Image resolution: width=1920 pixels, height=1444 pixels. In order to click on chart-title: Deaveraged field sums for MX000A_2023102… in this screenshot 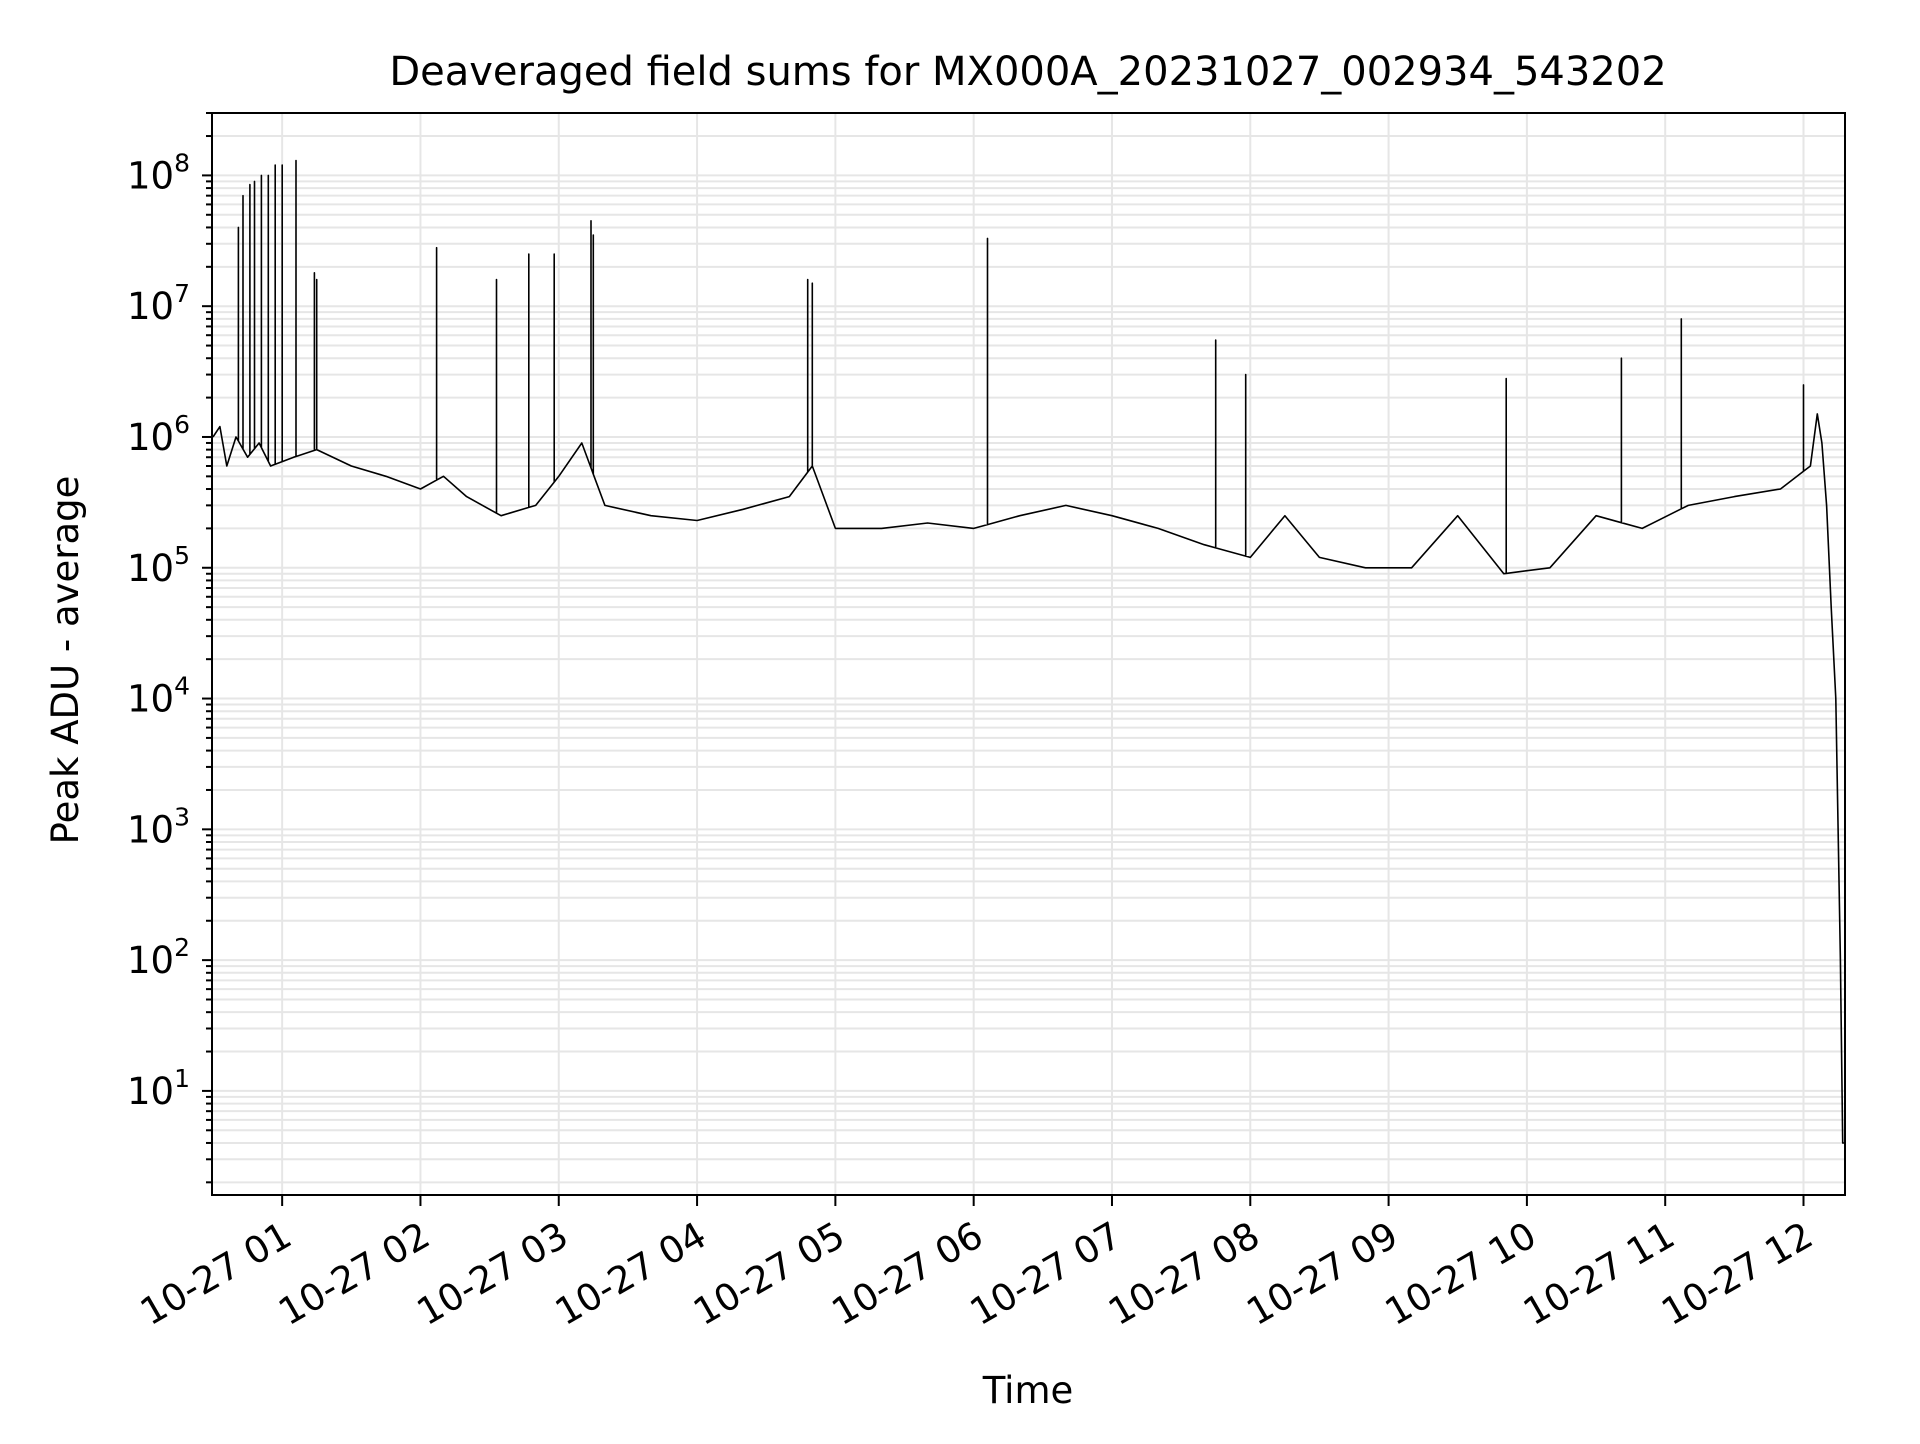, I will do `click(1027, 72)`.